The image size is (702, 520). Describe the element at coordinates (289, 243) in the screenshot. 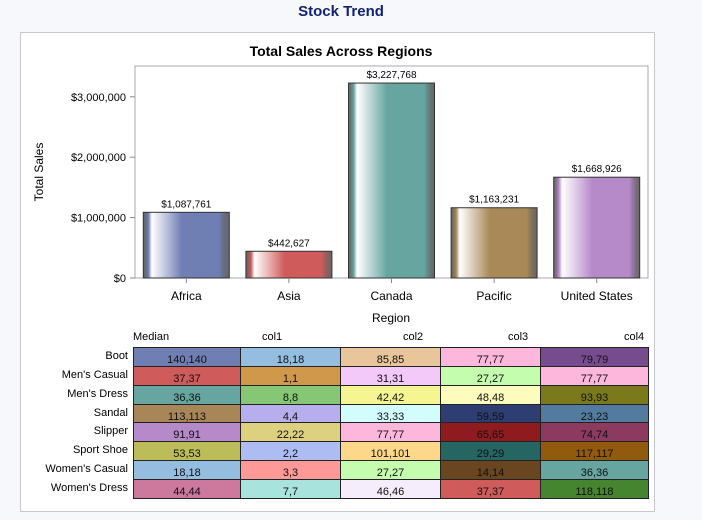

I see `bar-value-label: $442,627` at that location.